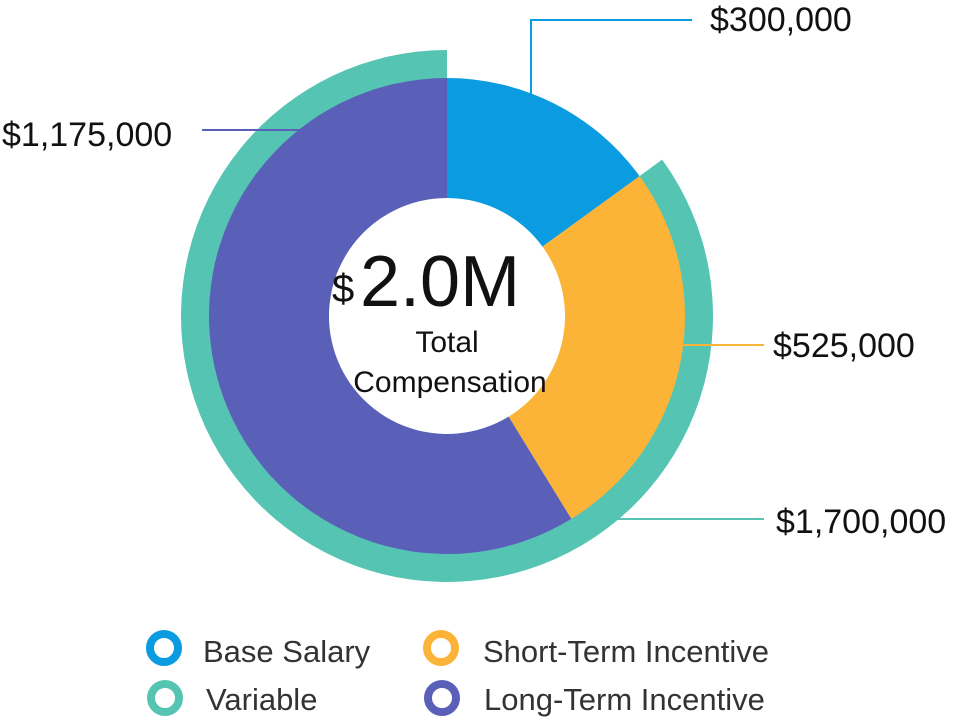 The width and height of the screenshot is (964, 720). I want to click on base-salary-slice, so click(543, 162).